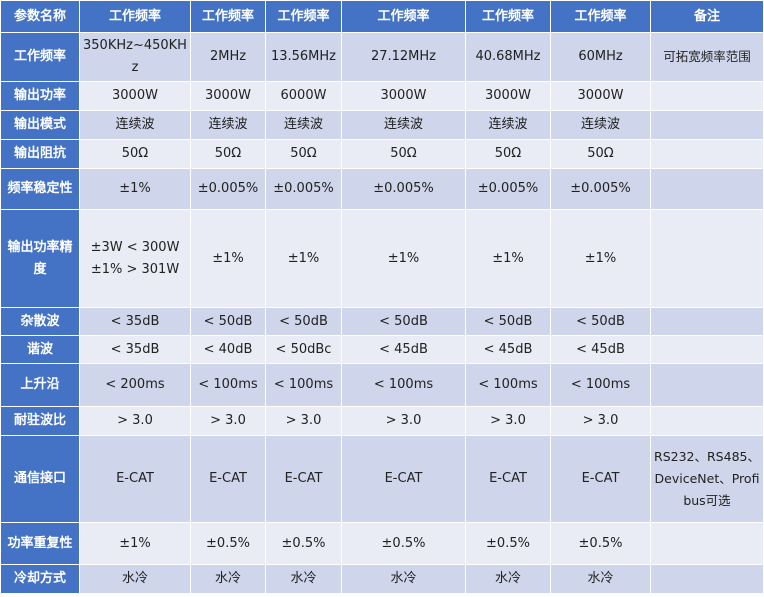 This screenshot has height=597, width=764. What do you see at coordinates (40, 579) in the screenshot?
I see `row-label: 冷却方式` at bounding box center [40, 579].